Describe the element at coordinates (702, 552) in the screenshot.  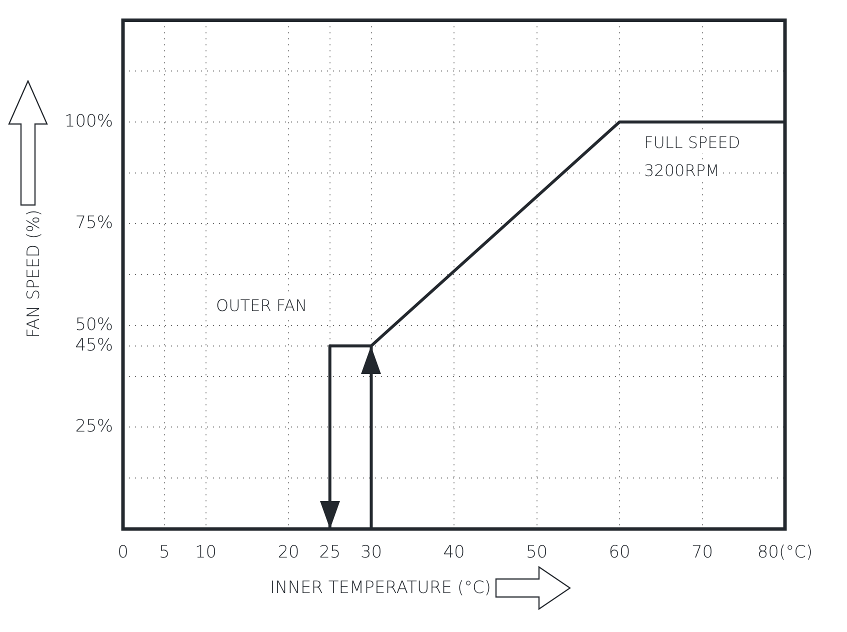
I see `x-tick-label: 70` at that location.